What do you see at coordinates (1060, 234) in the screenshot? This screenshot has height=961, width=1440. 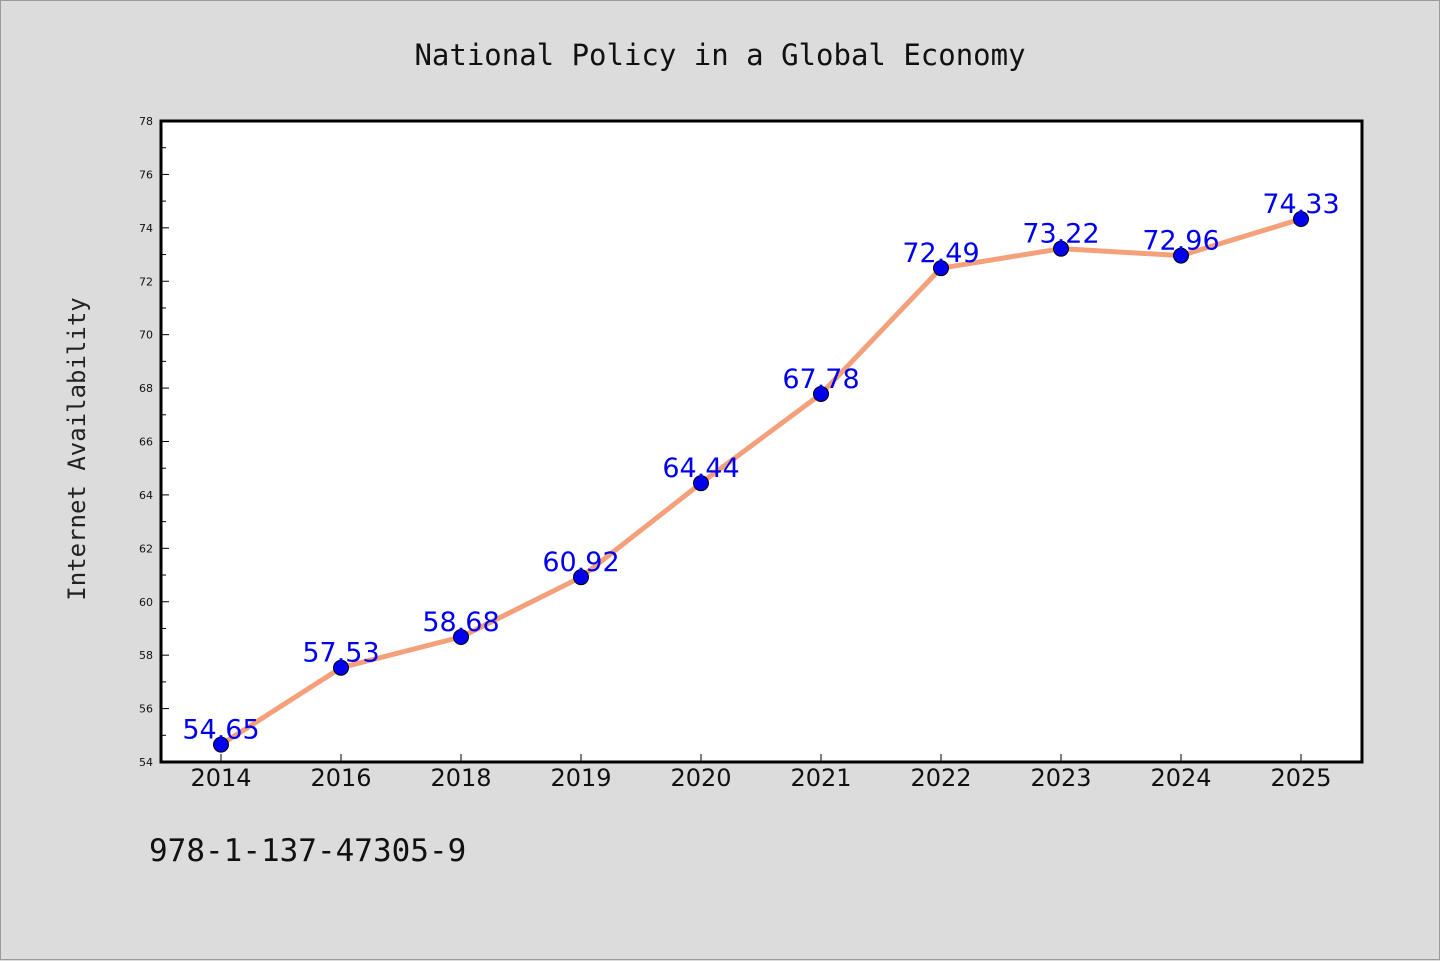 I see `data-label: 73.22` at bounding box center [1060, 234].